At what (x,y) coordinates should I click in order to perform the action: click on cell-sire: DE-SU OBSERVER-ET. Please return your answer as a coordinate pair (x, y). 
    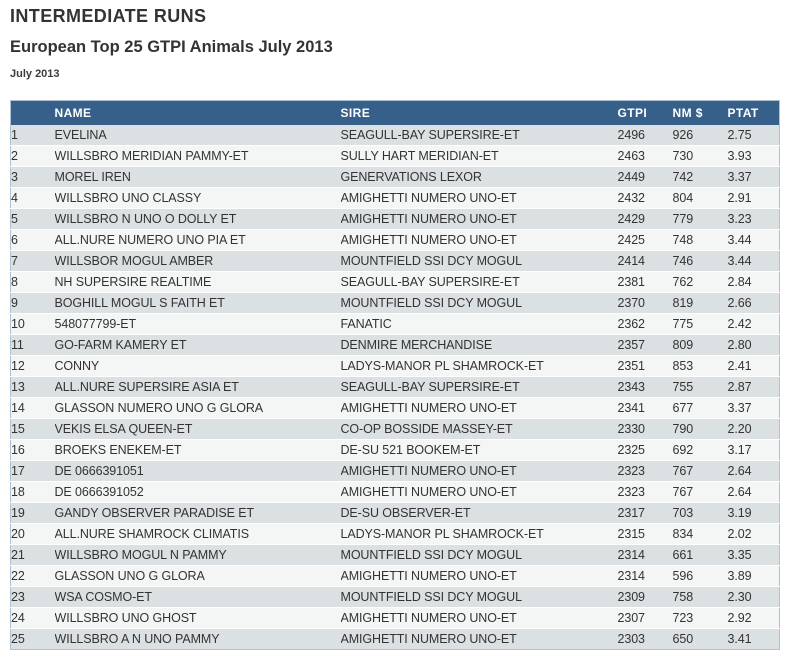
    Looking at the image, I should click on (479, 513).